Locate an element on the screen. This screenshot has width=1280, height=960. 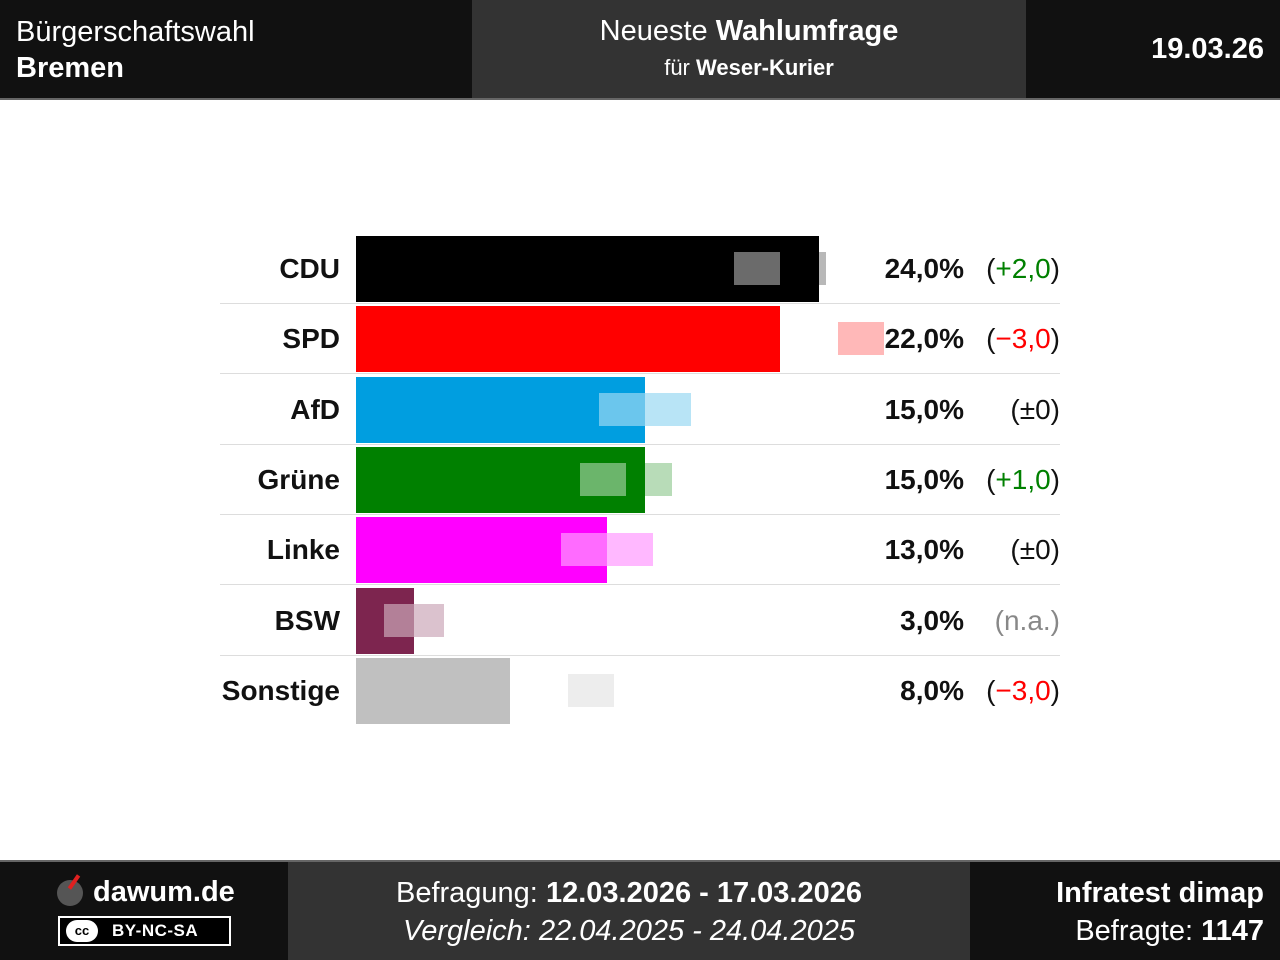
value-label-afd: 15,0% is located at coordinates (924, 409).